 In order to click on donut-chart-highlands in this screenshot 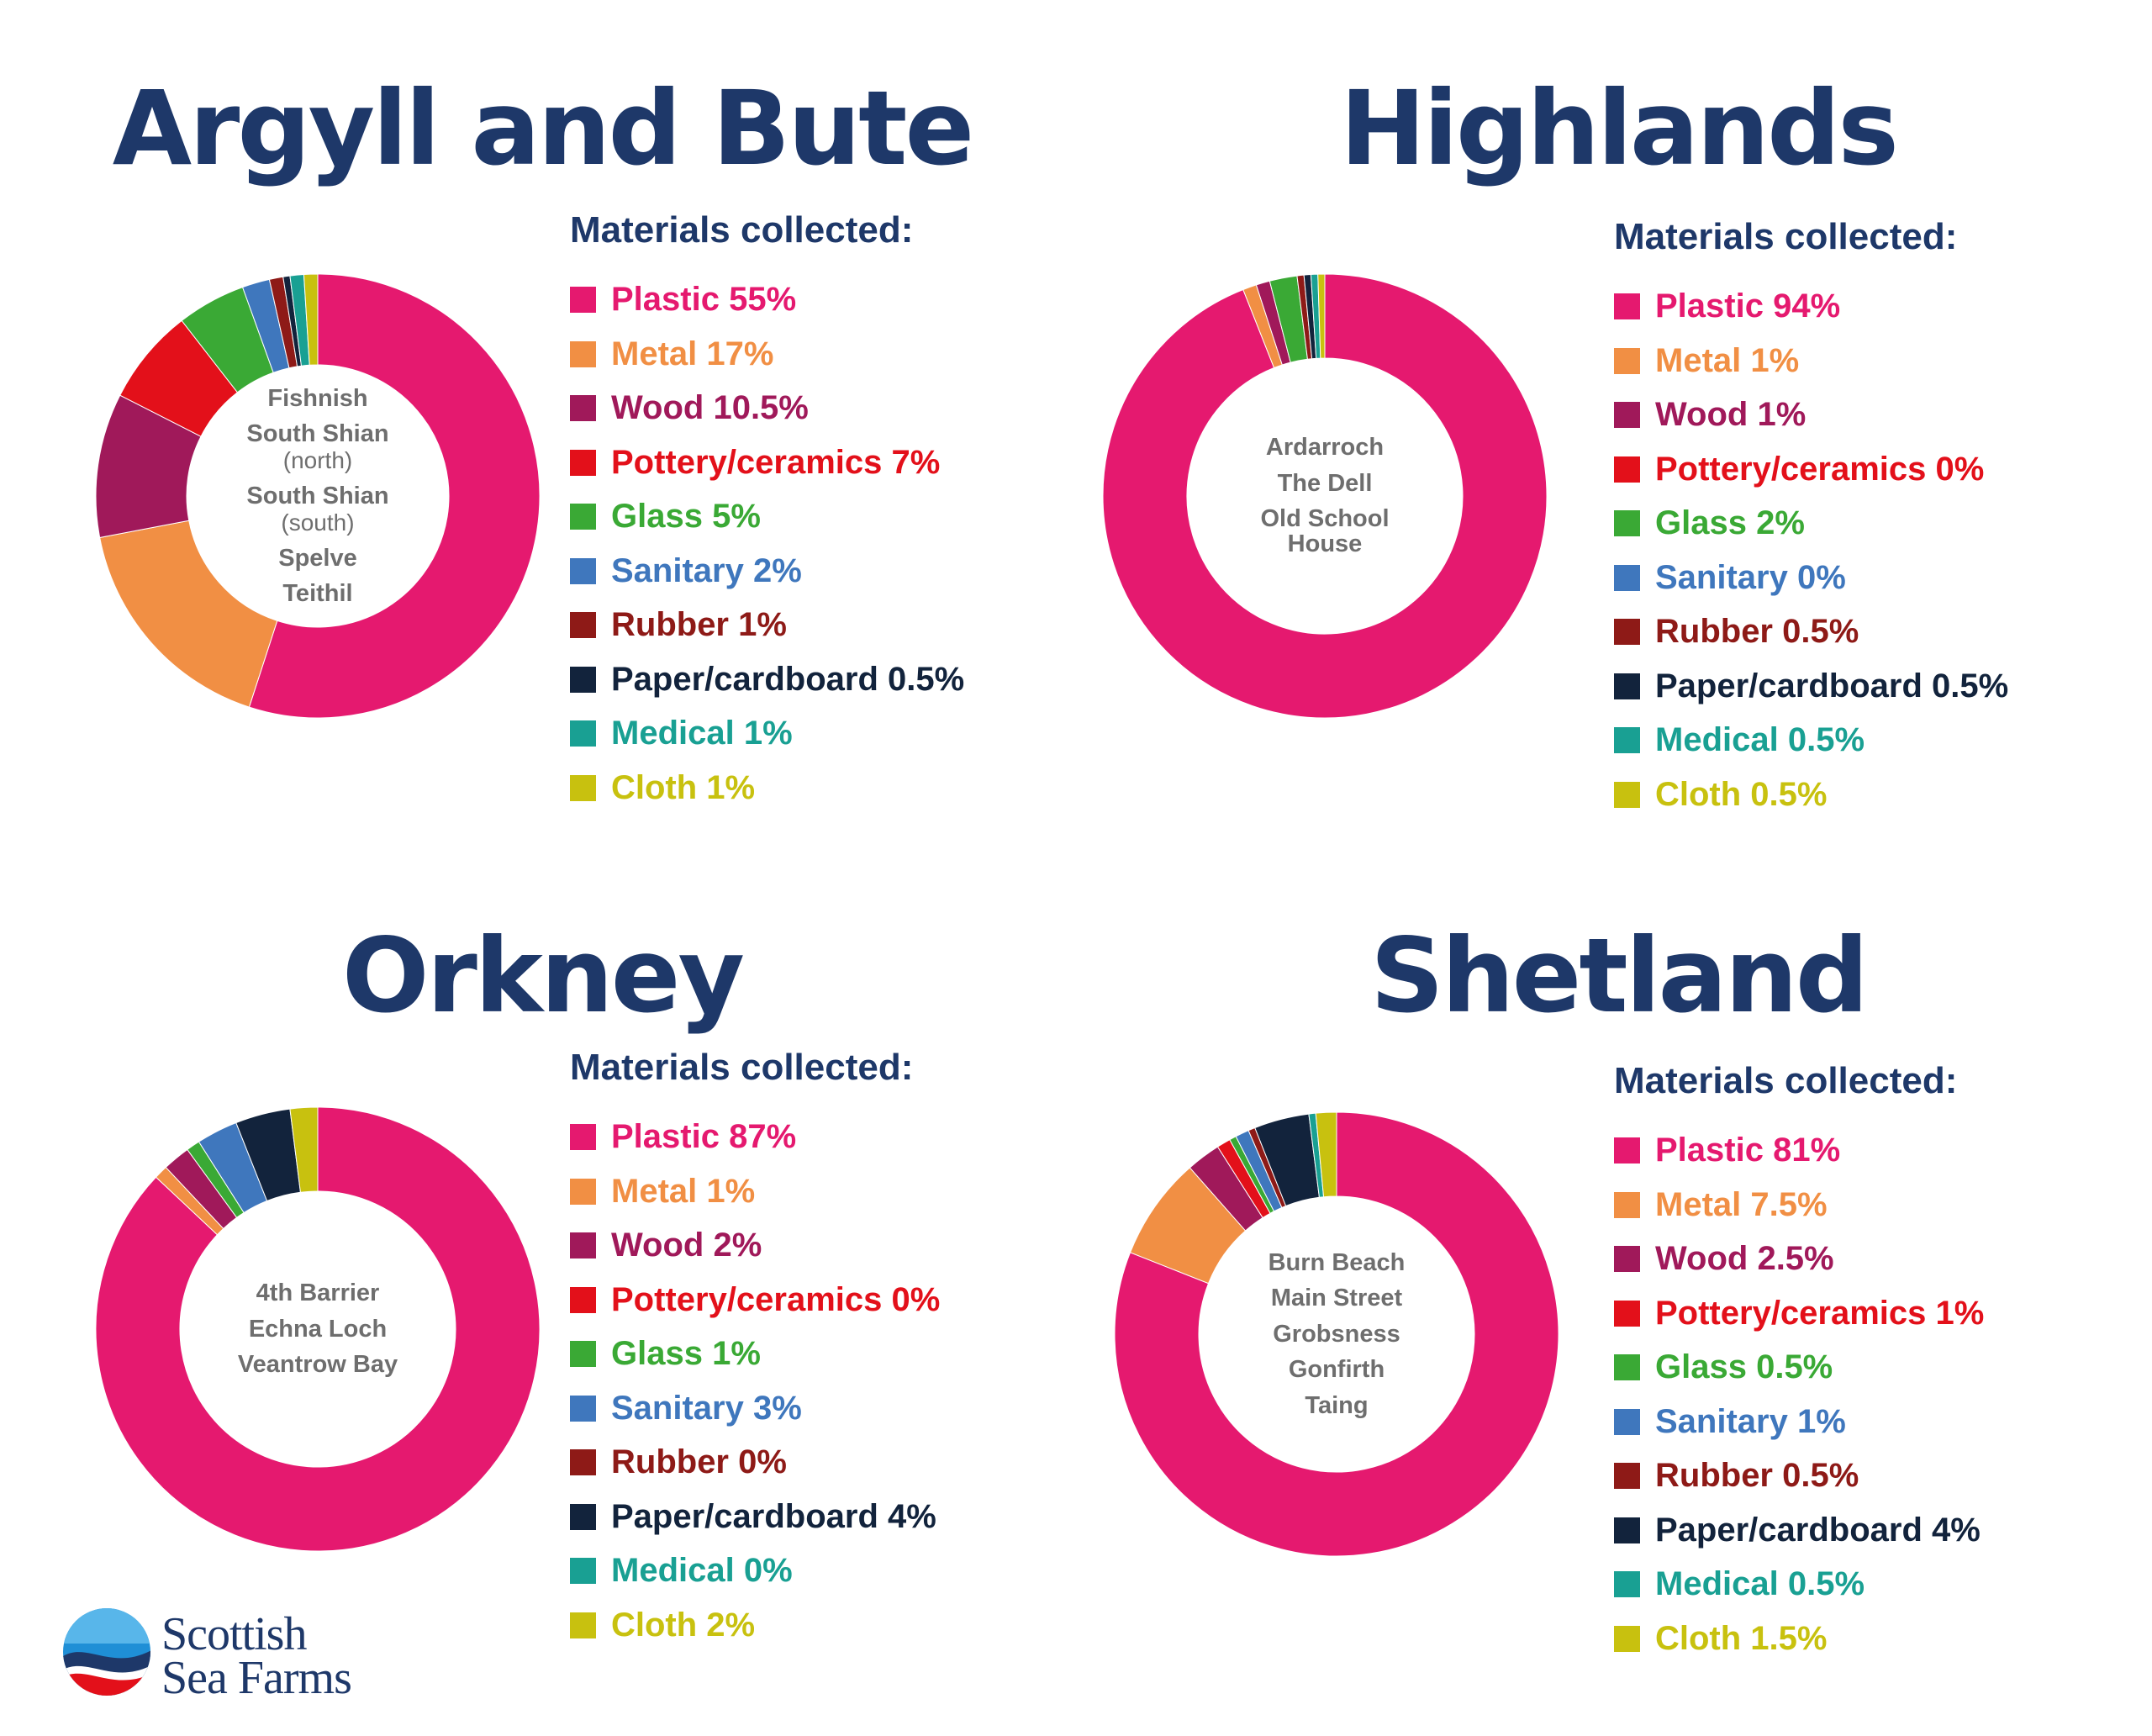, I will do `click(1325, 496)`.